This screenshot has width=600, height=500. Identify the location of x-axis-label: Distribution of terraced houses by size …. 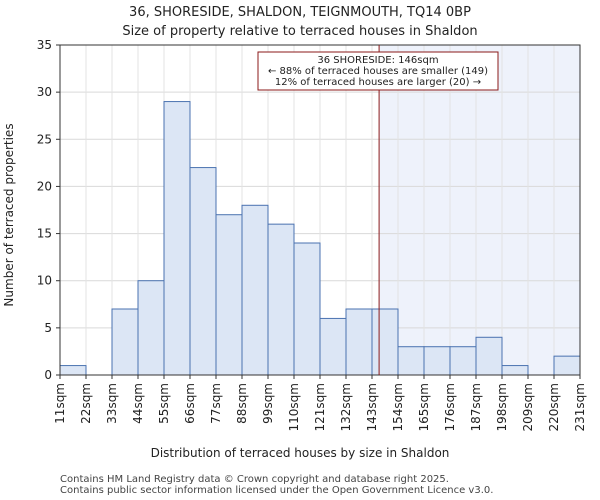
(300, 453).